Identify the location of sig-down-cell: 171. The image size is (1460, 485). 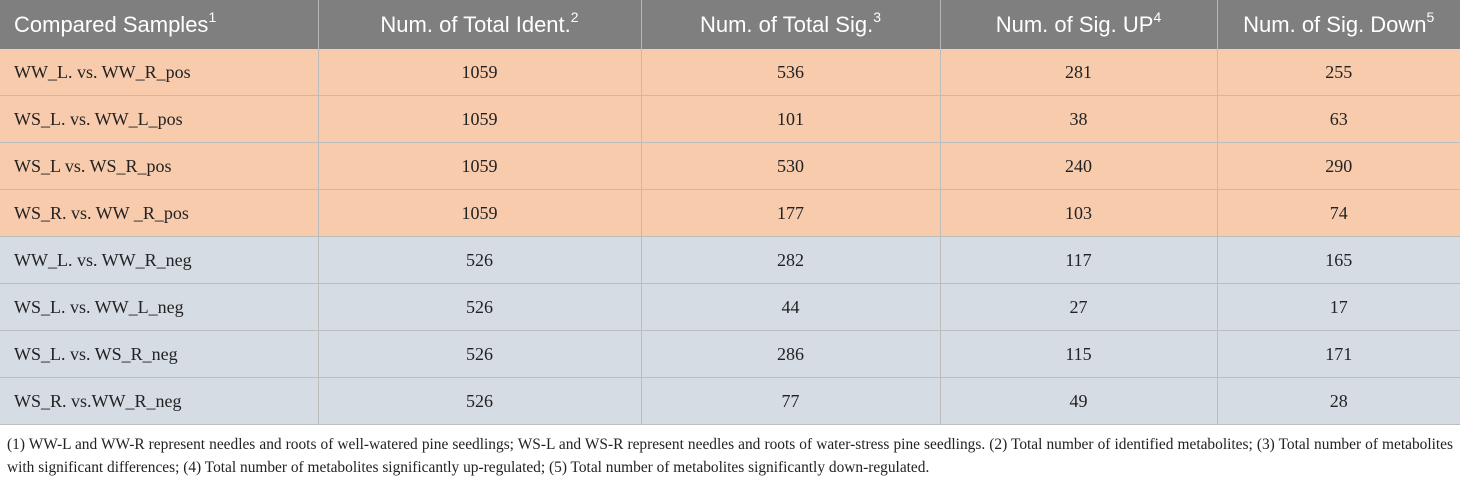
(1338, 354).